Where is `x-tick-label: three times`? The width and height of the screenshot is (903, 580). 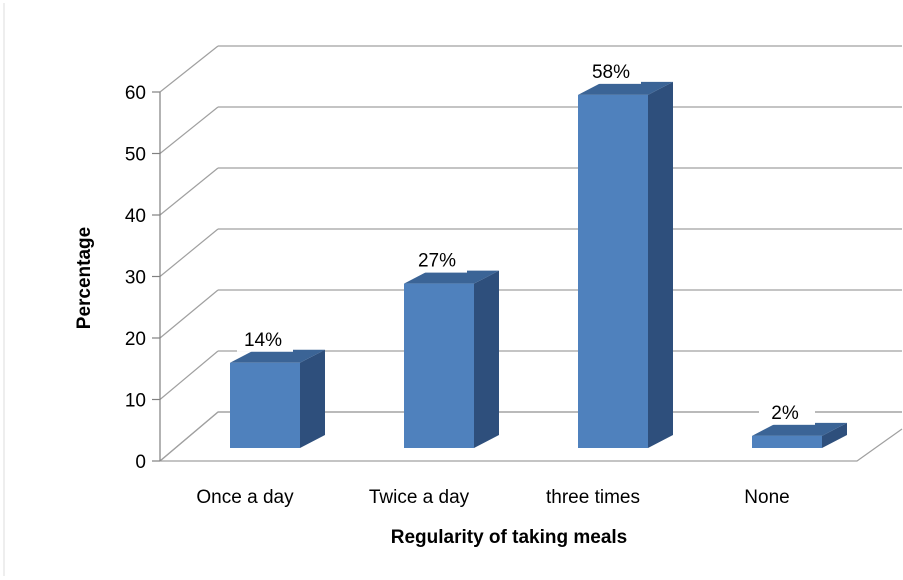
x-tick-label: three times is located at coordinates (593, 497).